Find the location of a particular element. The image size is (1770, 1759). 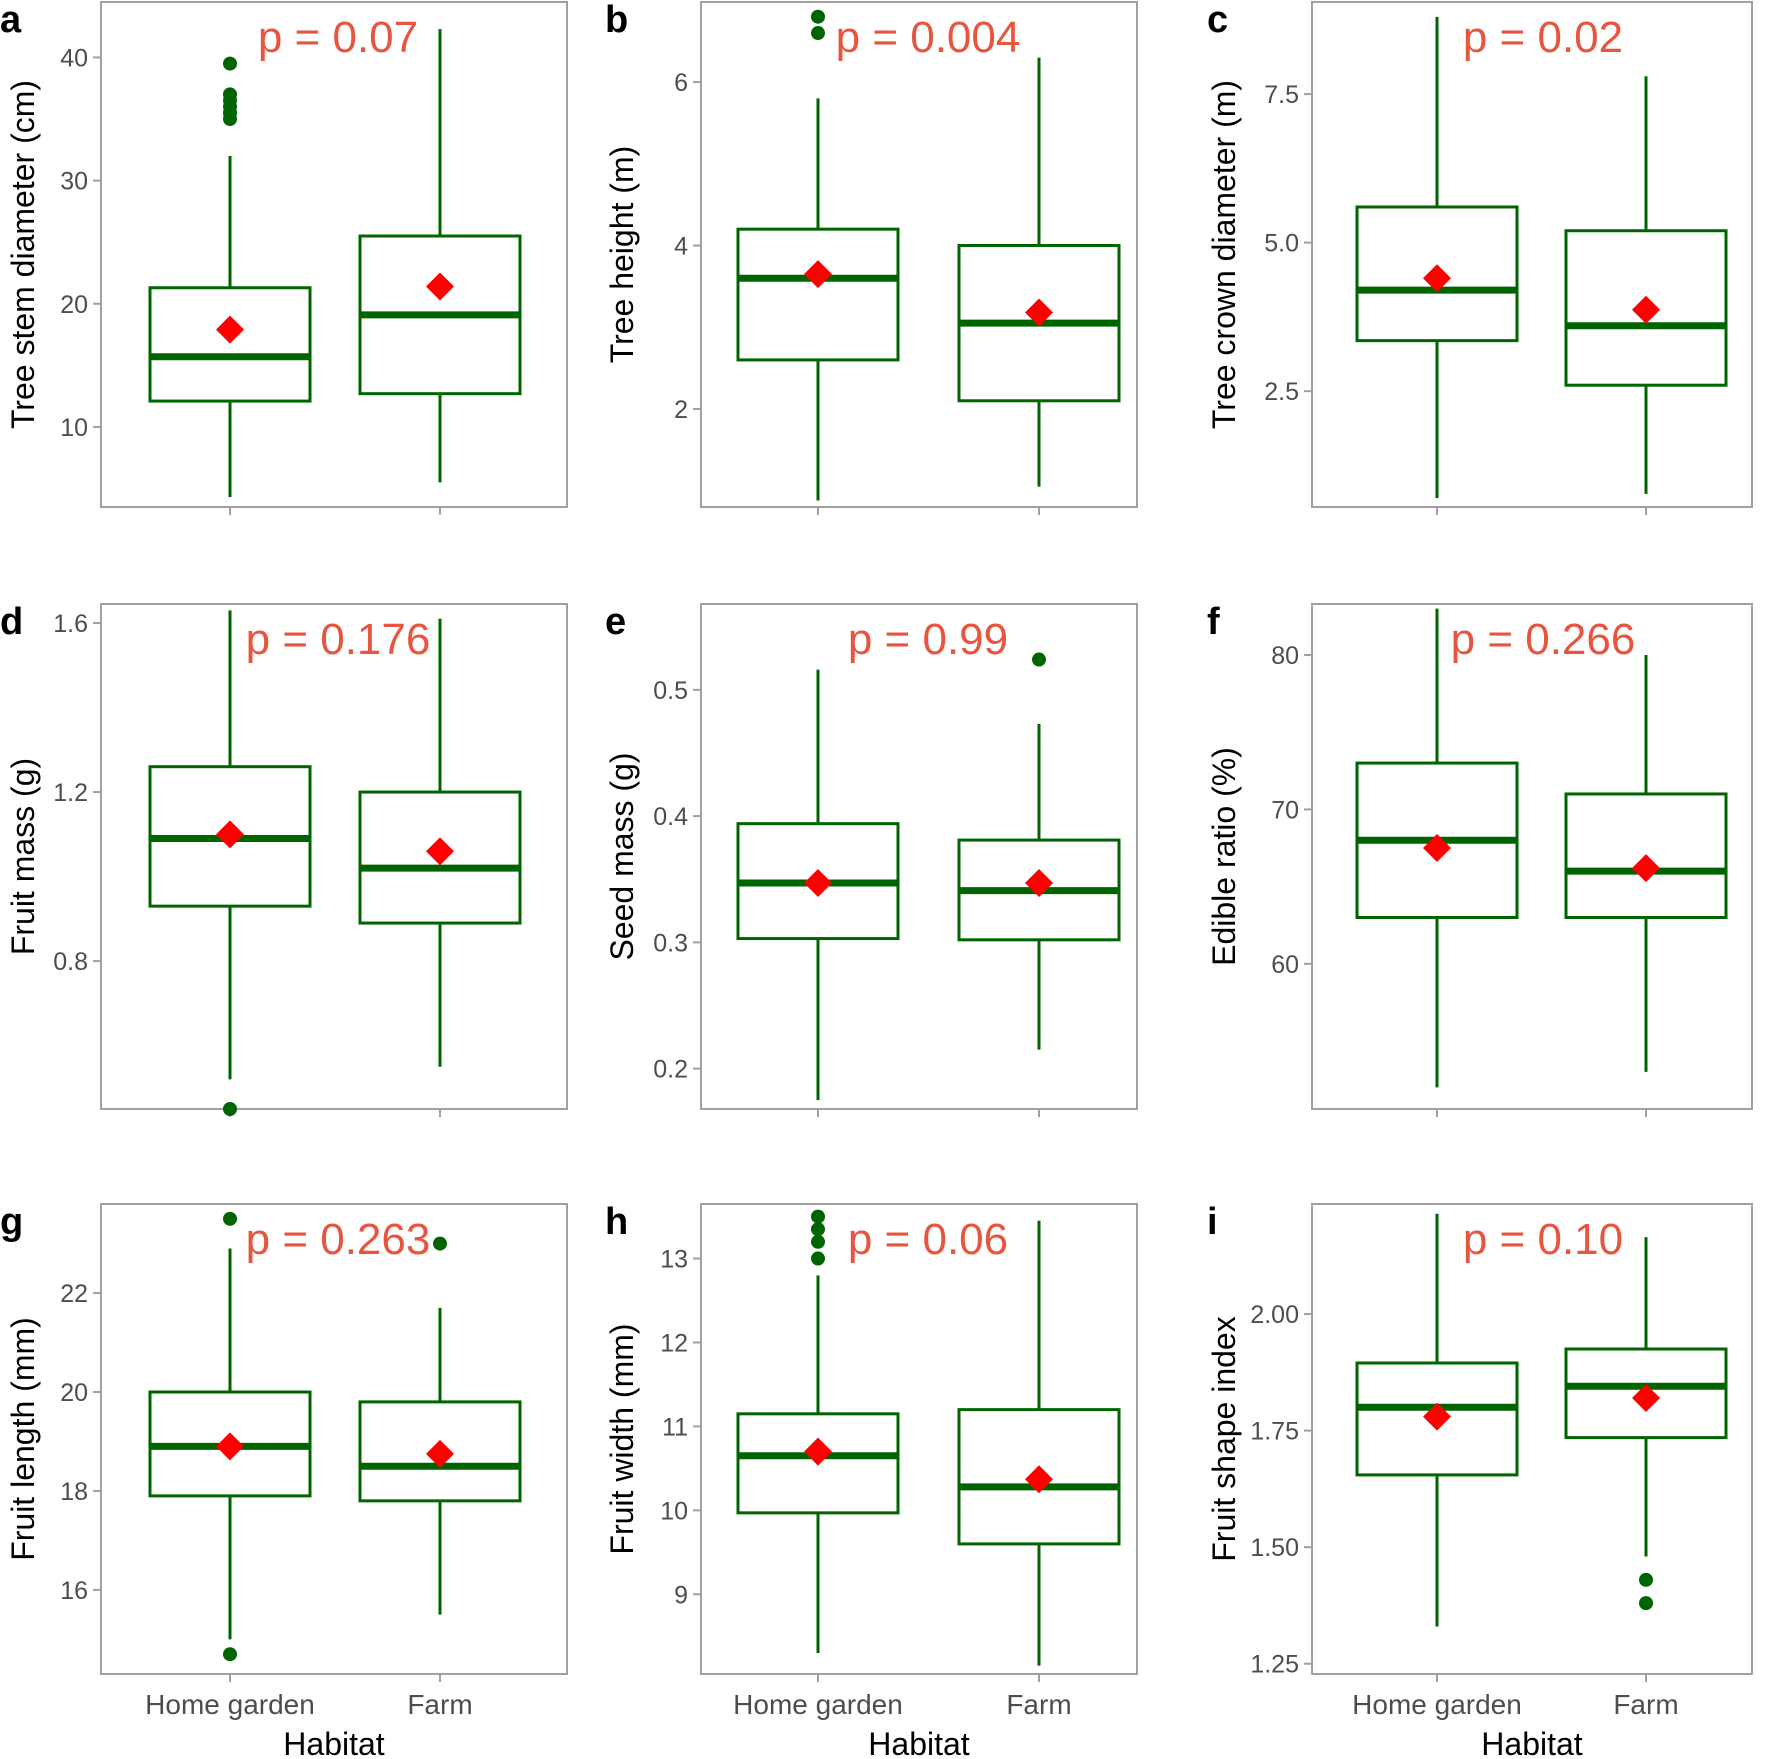

y-tick-label: 2 is located at coordinates (681, 410).